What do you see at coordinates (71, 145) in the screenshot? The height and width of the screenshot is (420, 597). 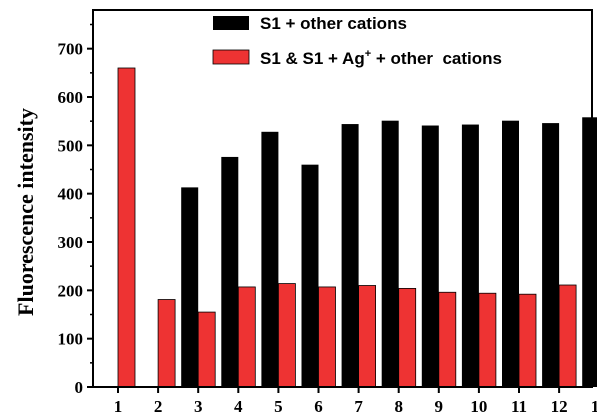 I see `y-tick-label-500: 500` at bounding box center [71, 145].